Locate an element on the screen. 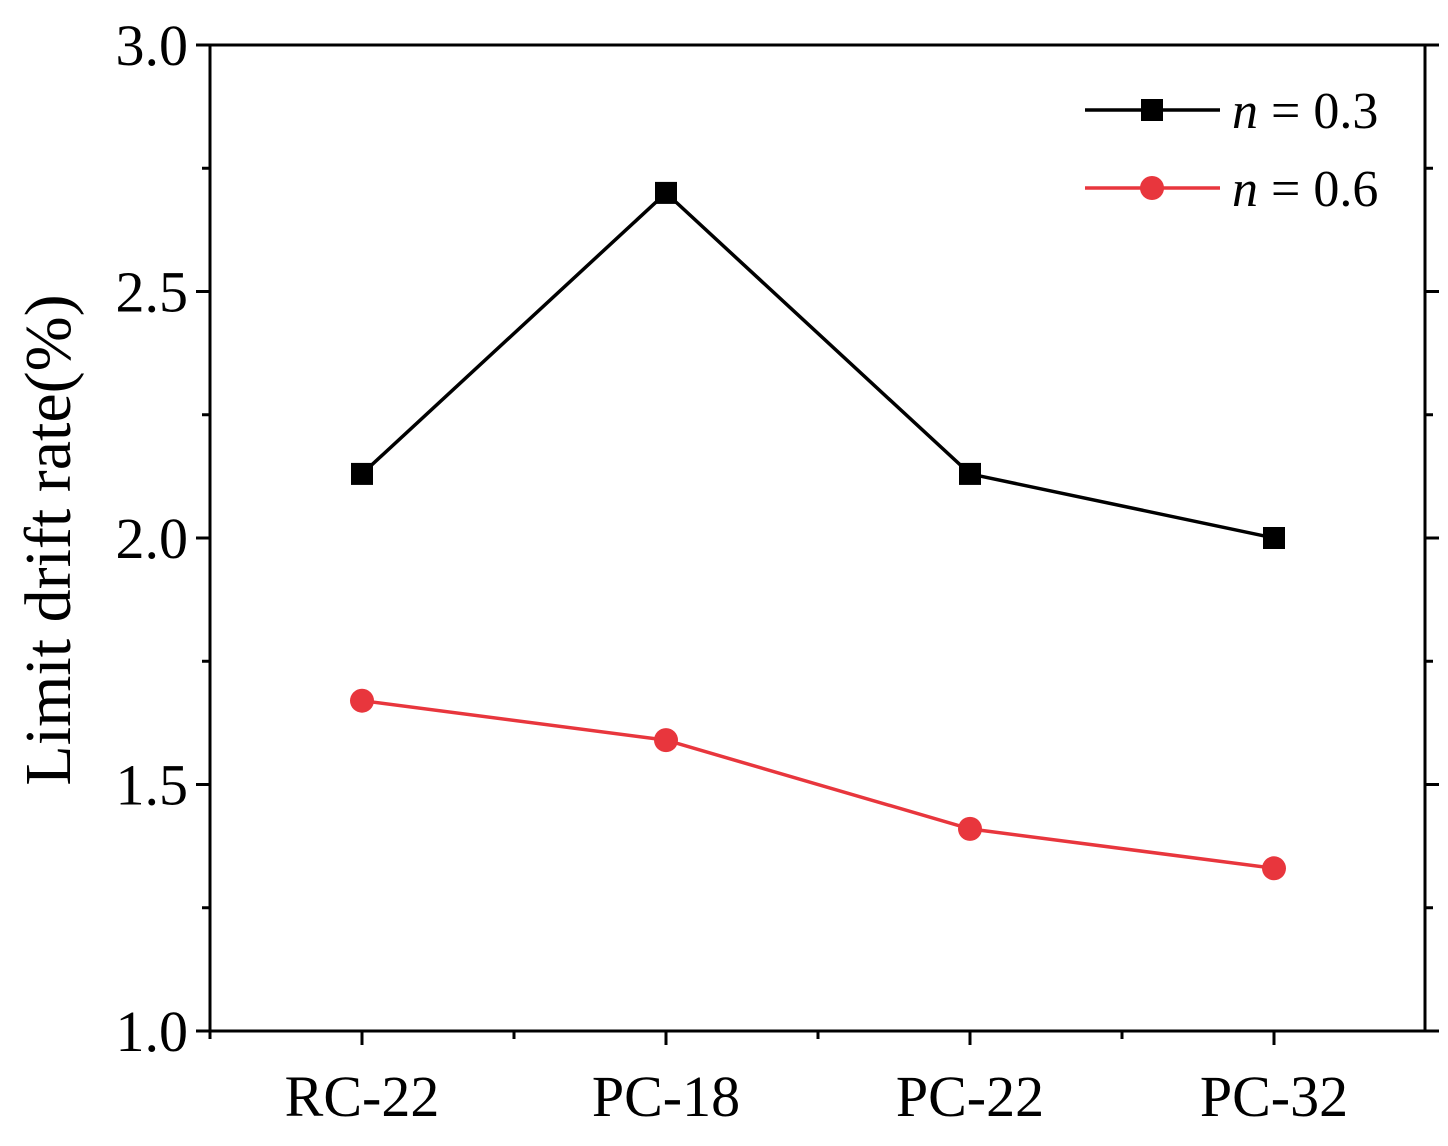 The image size is (1448, 1146). x-tick-label: PC-22 is located at coordinates (970, 1096).